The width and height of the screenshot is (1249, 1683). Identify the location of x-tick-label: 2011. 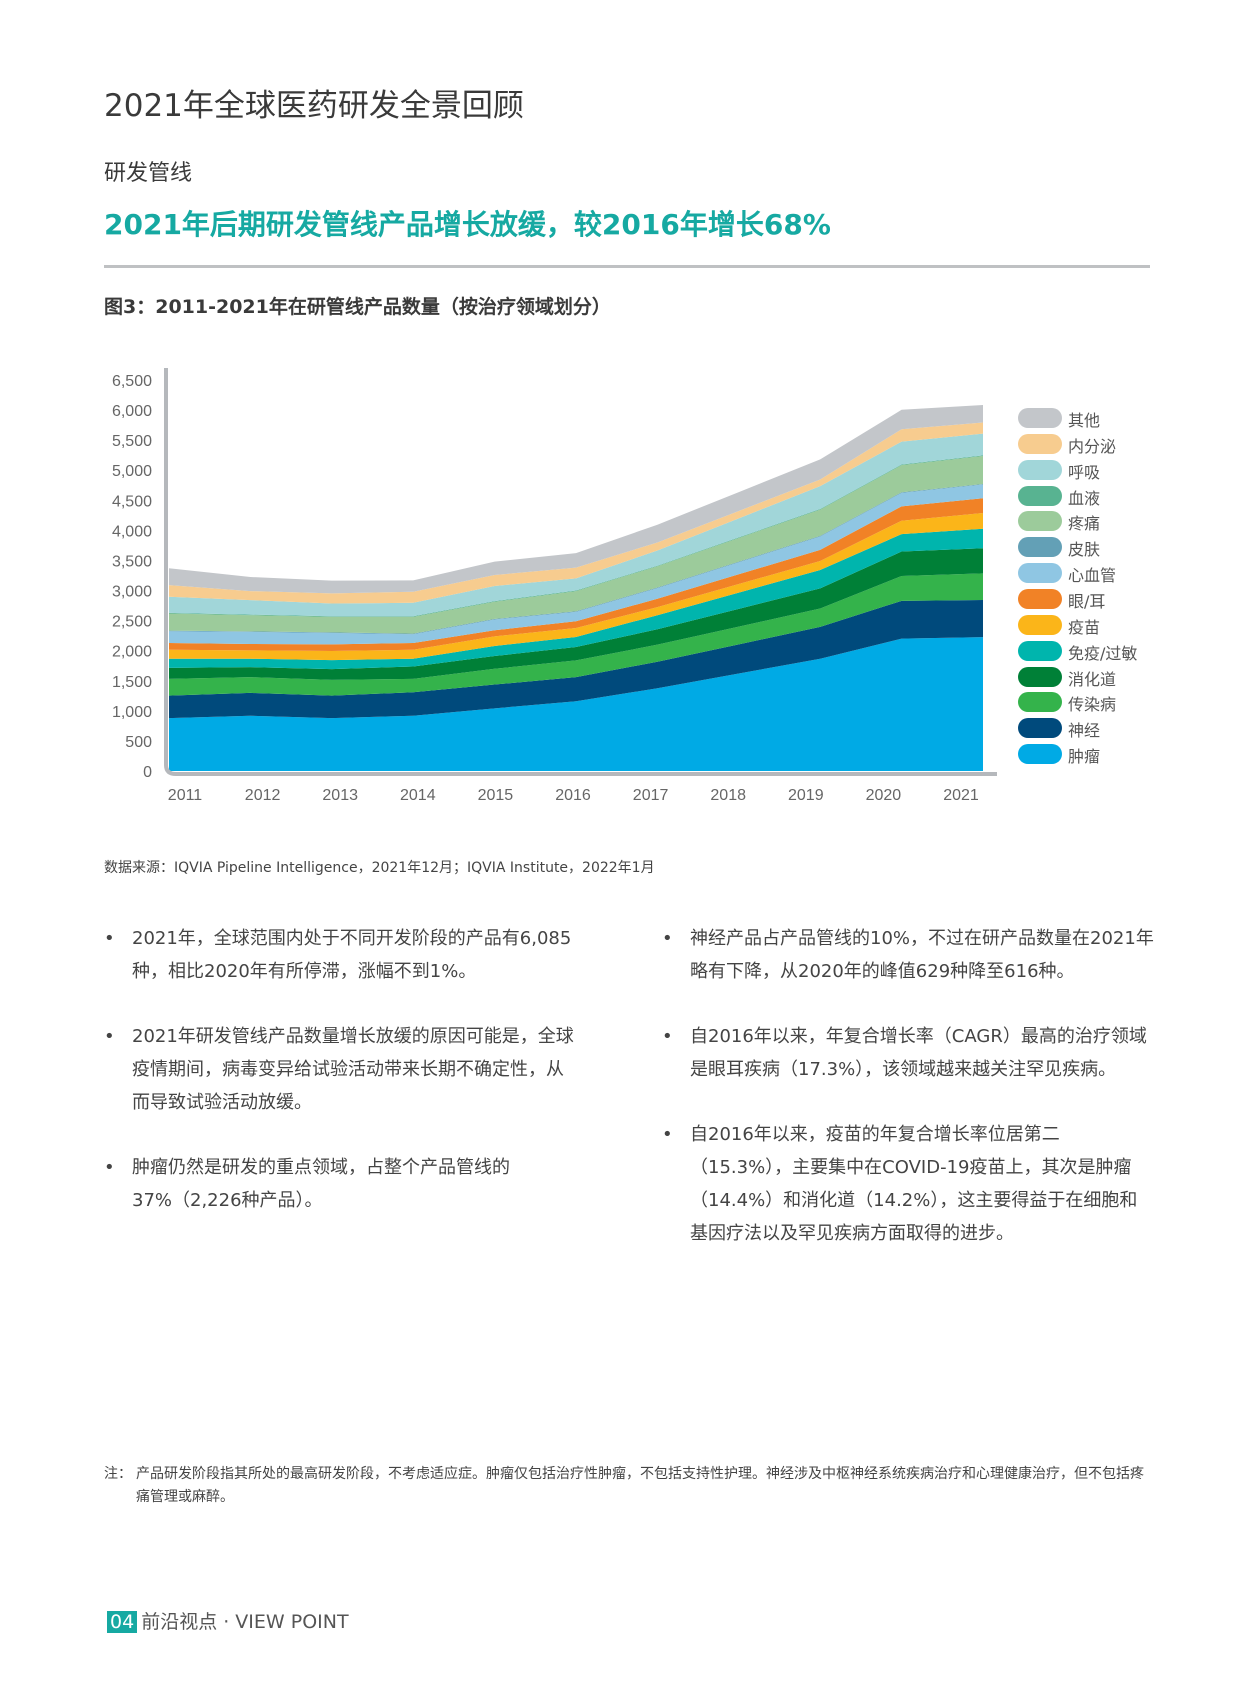
(185, 795).